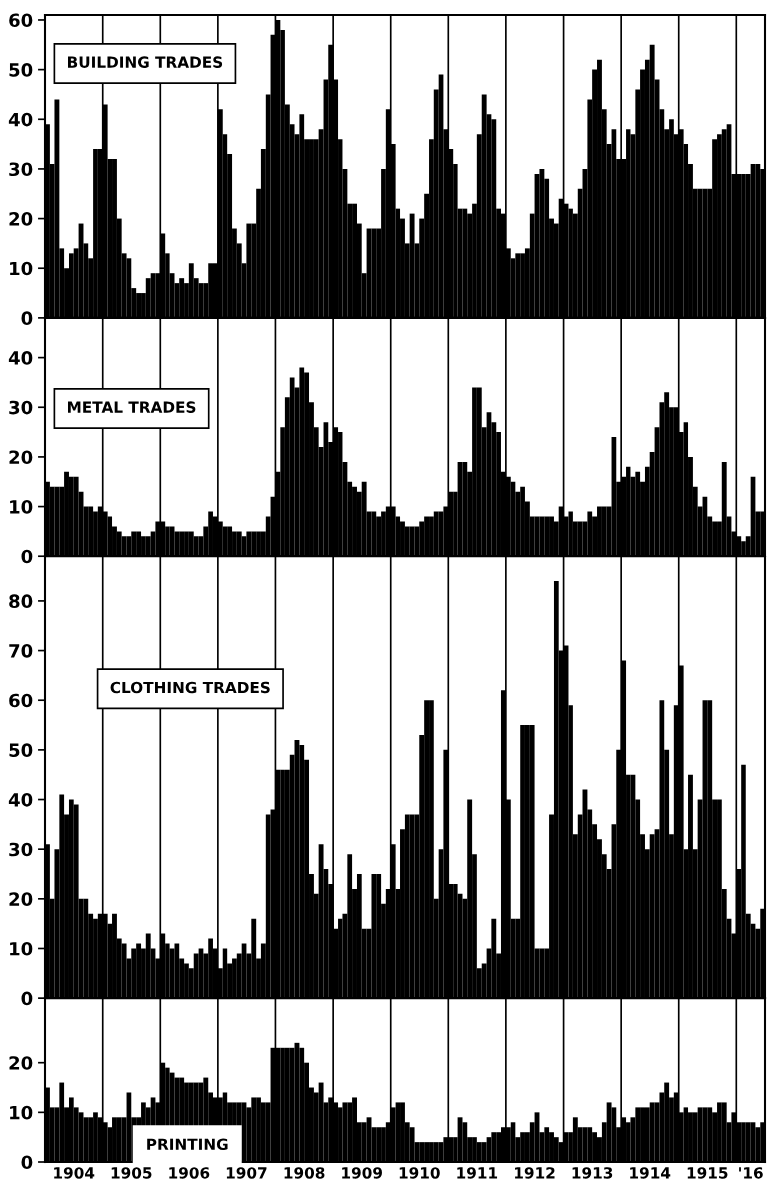 The height and width of the screenshot is (1183, 770). I want to click on text: METAL TRADES, so click(132, 407).